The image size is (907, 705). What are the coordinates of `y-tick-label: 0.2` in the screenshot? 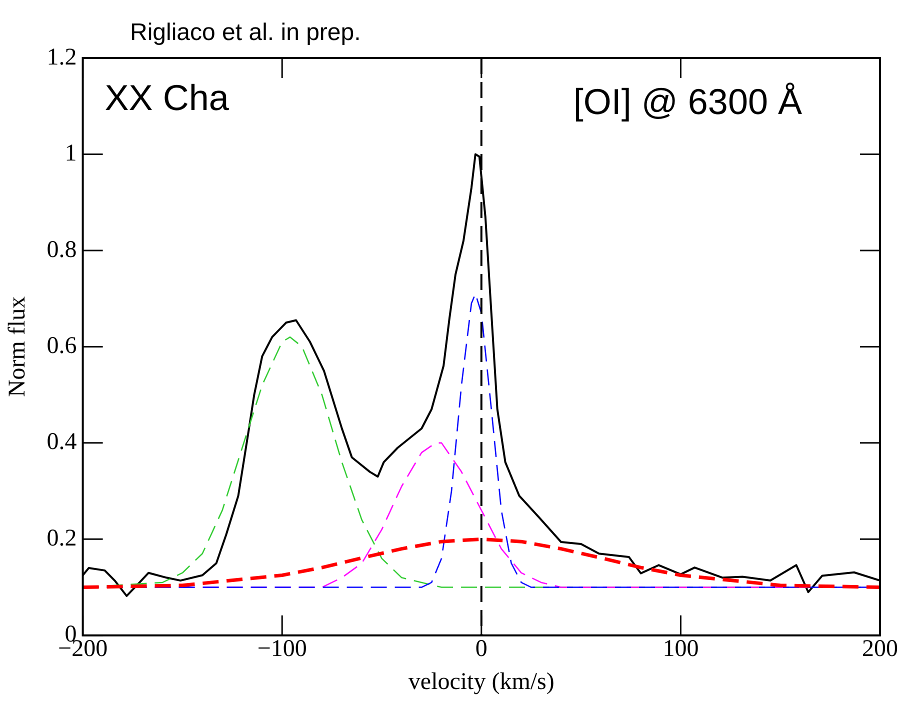 It's located at (61, 538).